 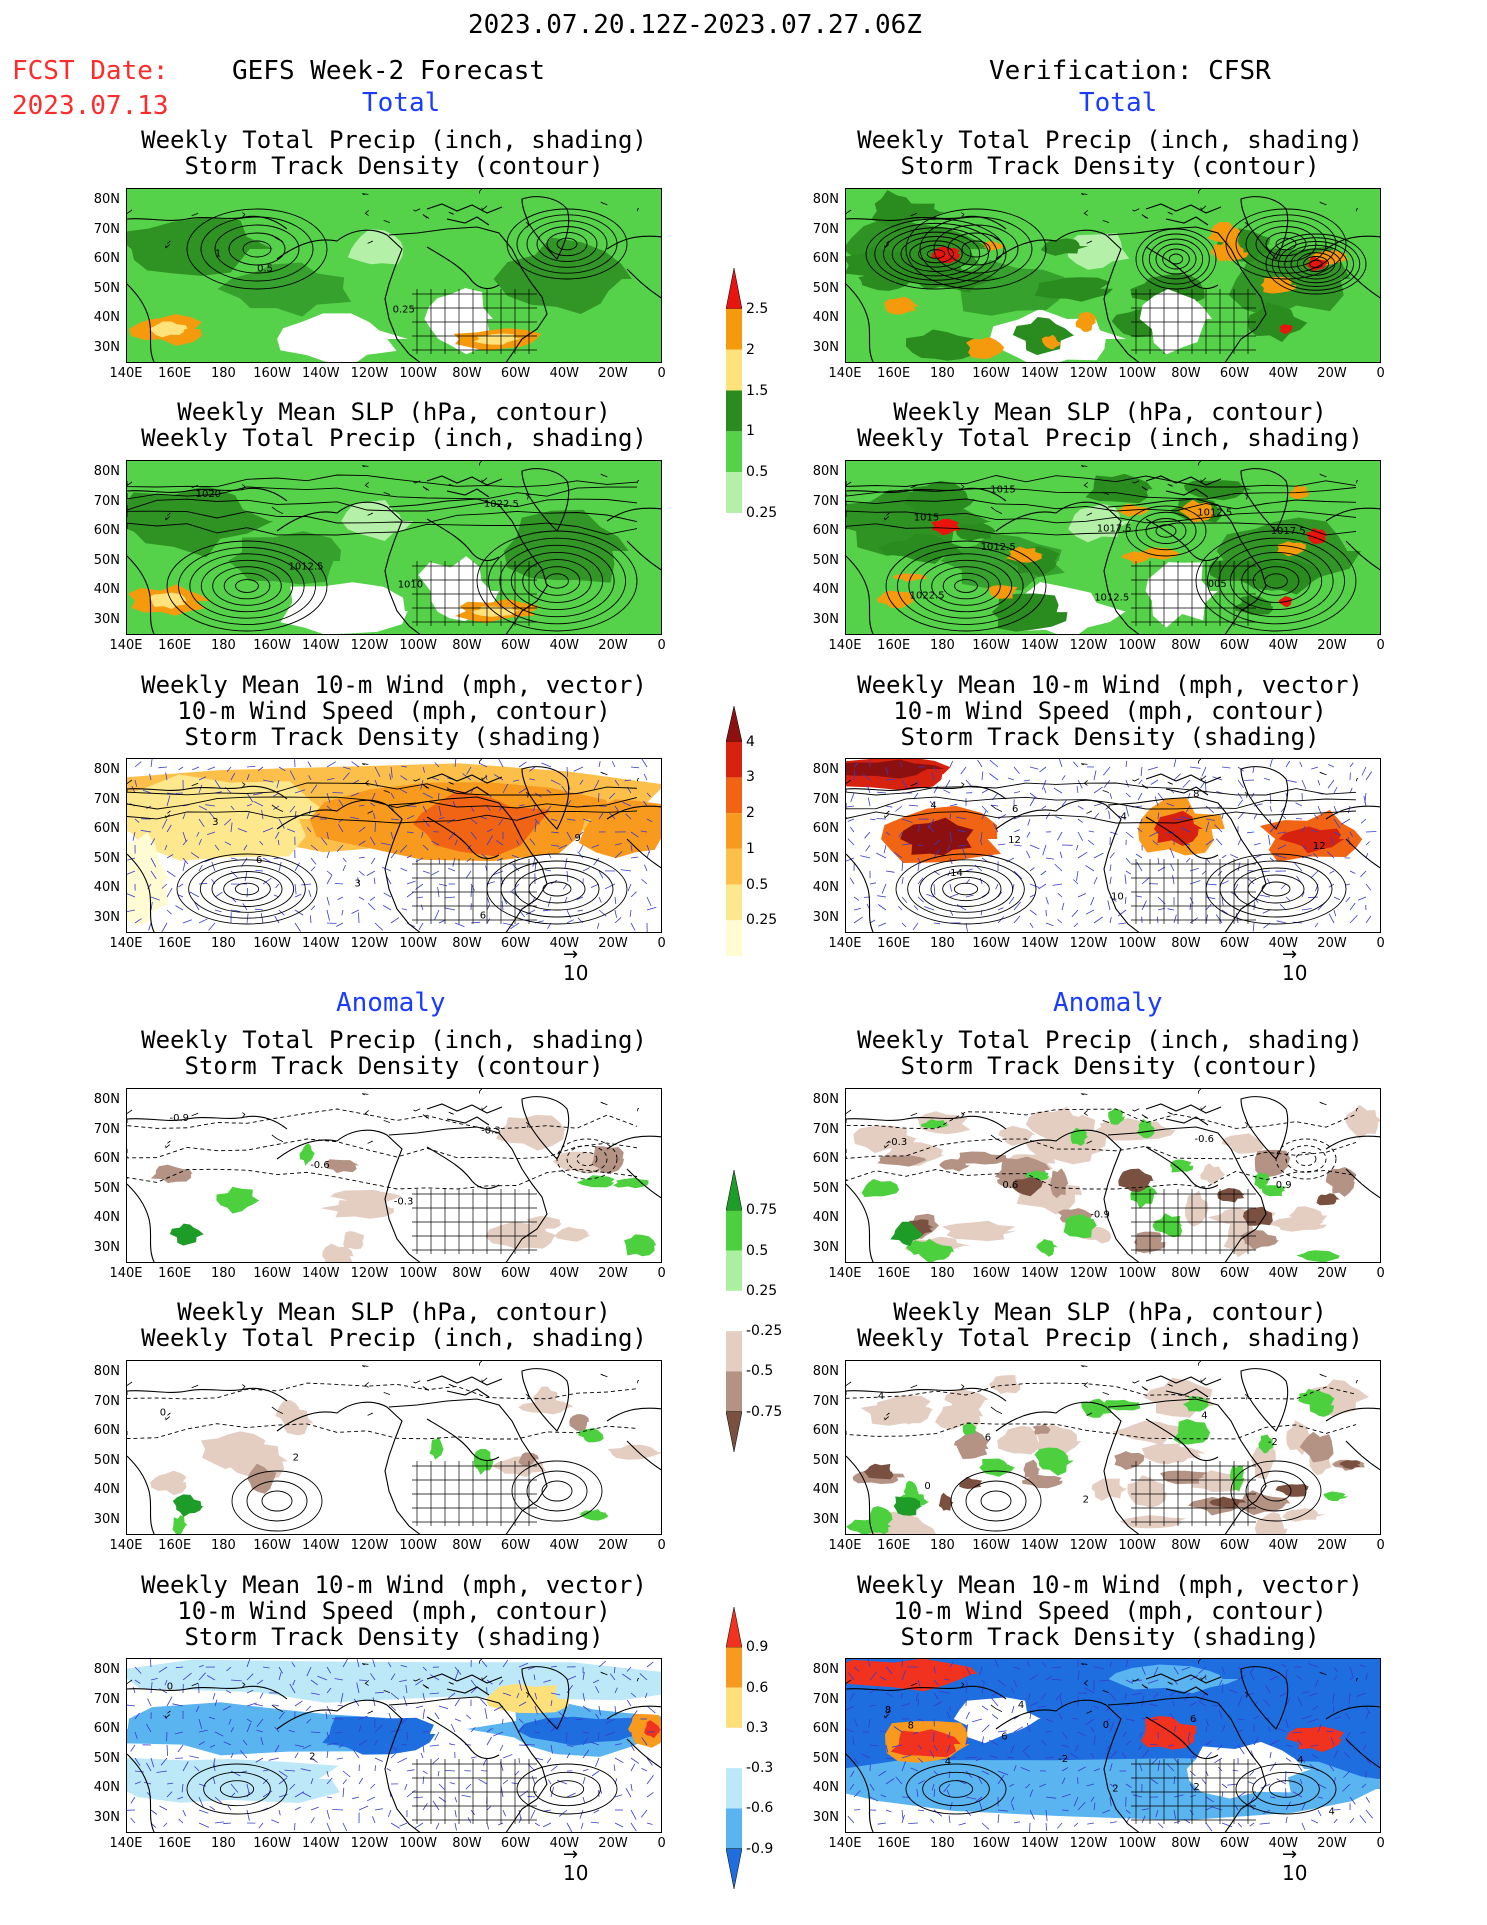 What do you see at coordinates (998, 547) in the screenshot?
I see `contour-label: 1012.5` at bounding box center [998, 547].